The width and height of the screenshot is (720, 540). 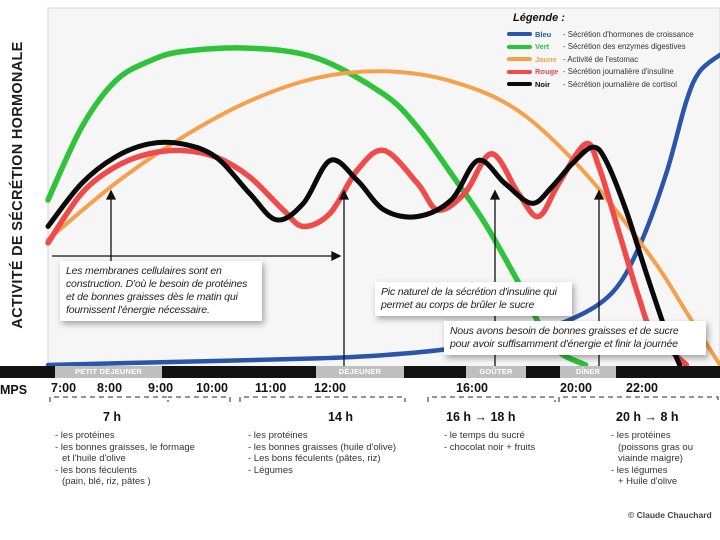 What do you see at coordinates (125, 447) in the screenshot?
I see `food-item: - les bonnes graisses, le formage` at bounding box center [125, 447].